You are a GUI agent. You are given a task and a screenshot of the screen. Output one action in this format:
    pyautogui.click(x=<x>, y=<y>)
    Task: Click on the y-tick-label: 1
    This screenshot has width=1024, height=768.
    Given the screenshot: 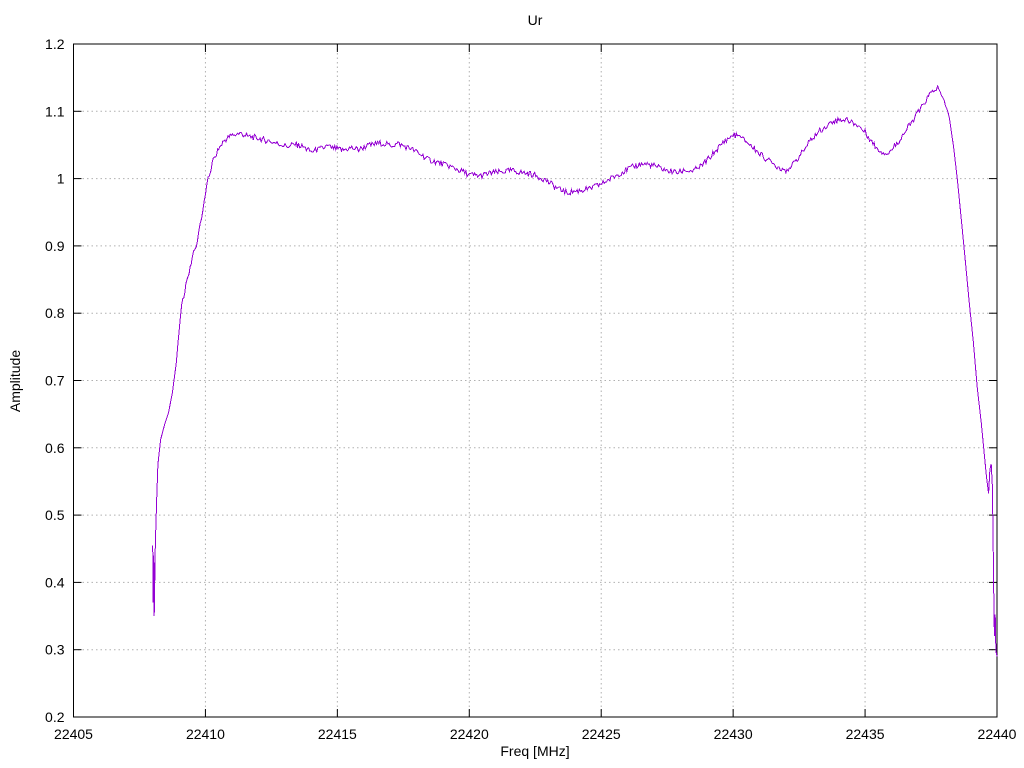 What is the action you would take?
    pyautogui.click(x=61, y=179)
    